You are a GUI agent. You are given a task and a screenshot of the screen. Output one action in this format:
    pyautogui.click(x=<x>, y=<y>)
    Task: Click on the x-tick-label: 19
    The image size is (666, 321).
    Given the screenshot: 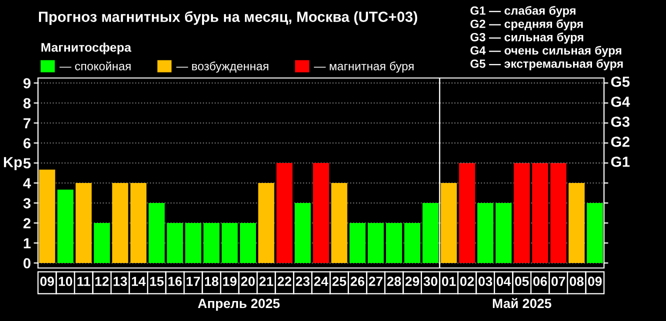 What is the action you would take?
    pyautogui.click(x=230, y=281)
    